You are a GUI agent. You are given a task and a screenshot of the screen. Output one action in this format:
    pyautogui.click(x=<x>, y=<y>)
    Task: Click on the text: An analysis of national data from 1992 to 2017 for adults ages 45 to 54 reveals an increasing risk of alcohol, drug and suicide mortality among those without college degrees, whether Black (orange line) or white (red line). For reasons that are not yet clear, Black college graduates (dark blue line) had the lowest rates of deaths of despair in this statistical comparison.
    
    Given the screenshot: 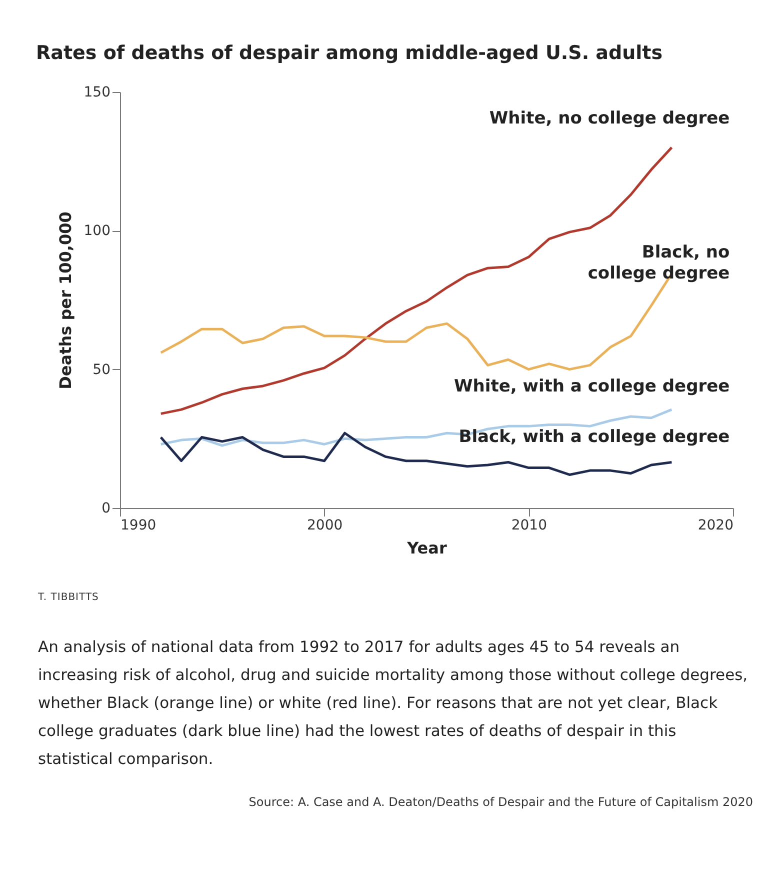 What is the action you would take?
    pyautogui.click(x=393, y=703)
    